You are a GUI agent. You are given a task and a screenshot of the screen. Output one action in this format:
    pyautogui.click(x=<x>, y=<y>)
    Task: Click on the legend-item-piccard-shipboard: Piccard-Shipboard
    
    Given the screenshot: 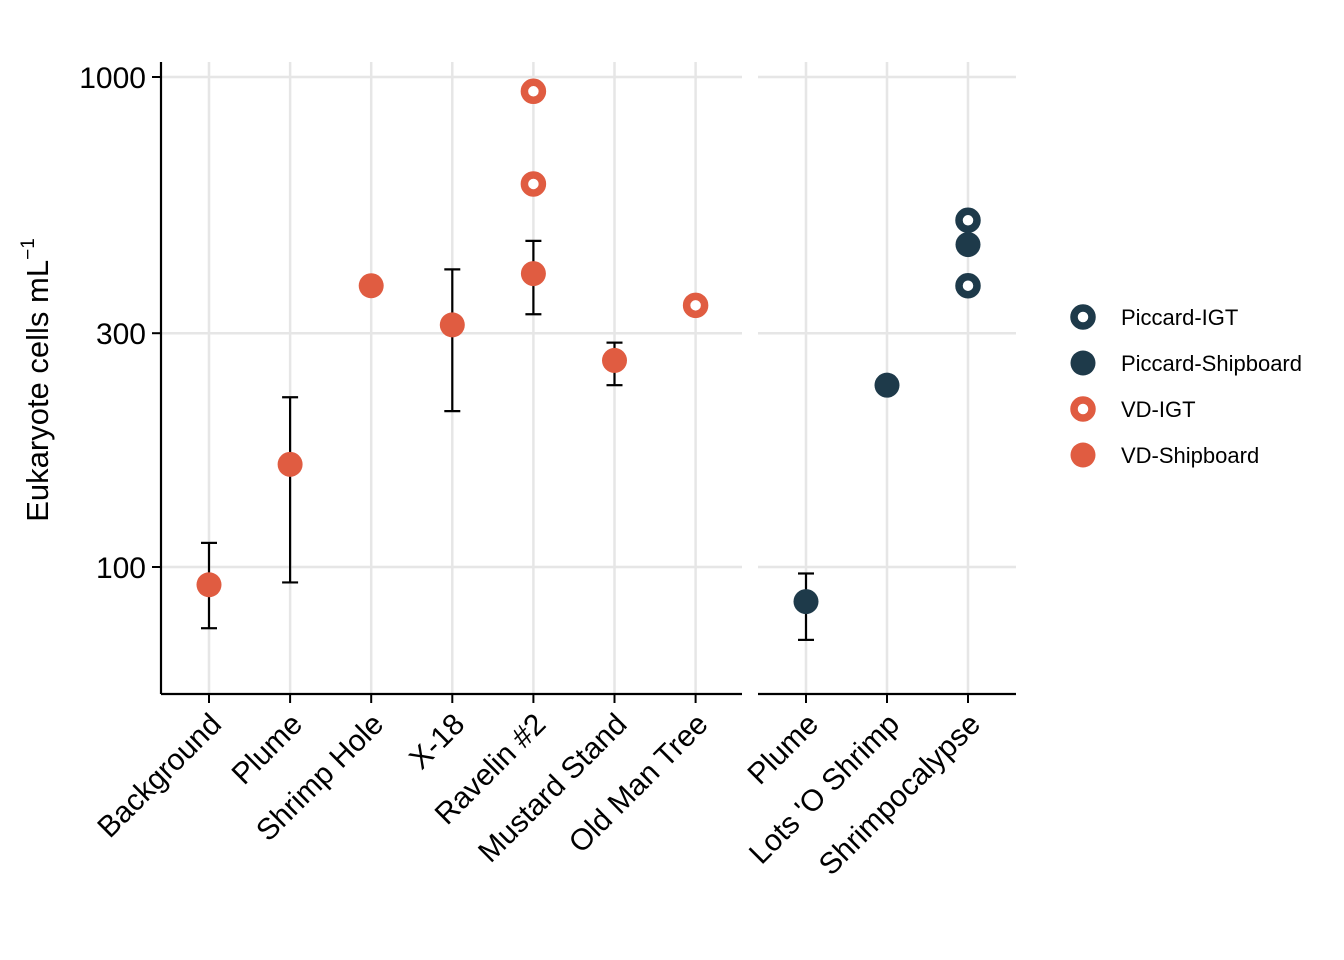 What is the action you would take?
    pyautogui.click(x=1186, y=363)
    